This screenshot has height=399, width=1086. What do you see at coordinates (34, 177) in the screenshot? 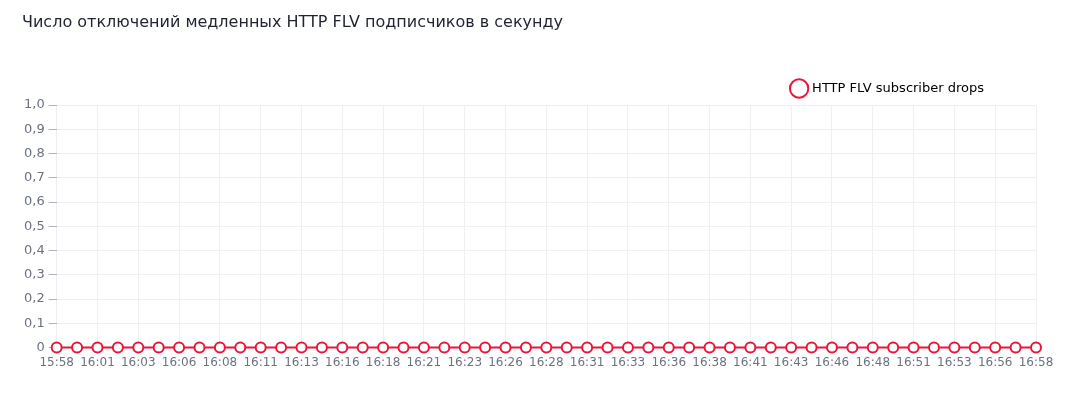
I see `y-tick-label: 0,7` at bounding box center [34, 177].